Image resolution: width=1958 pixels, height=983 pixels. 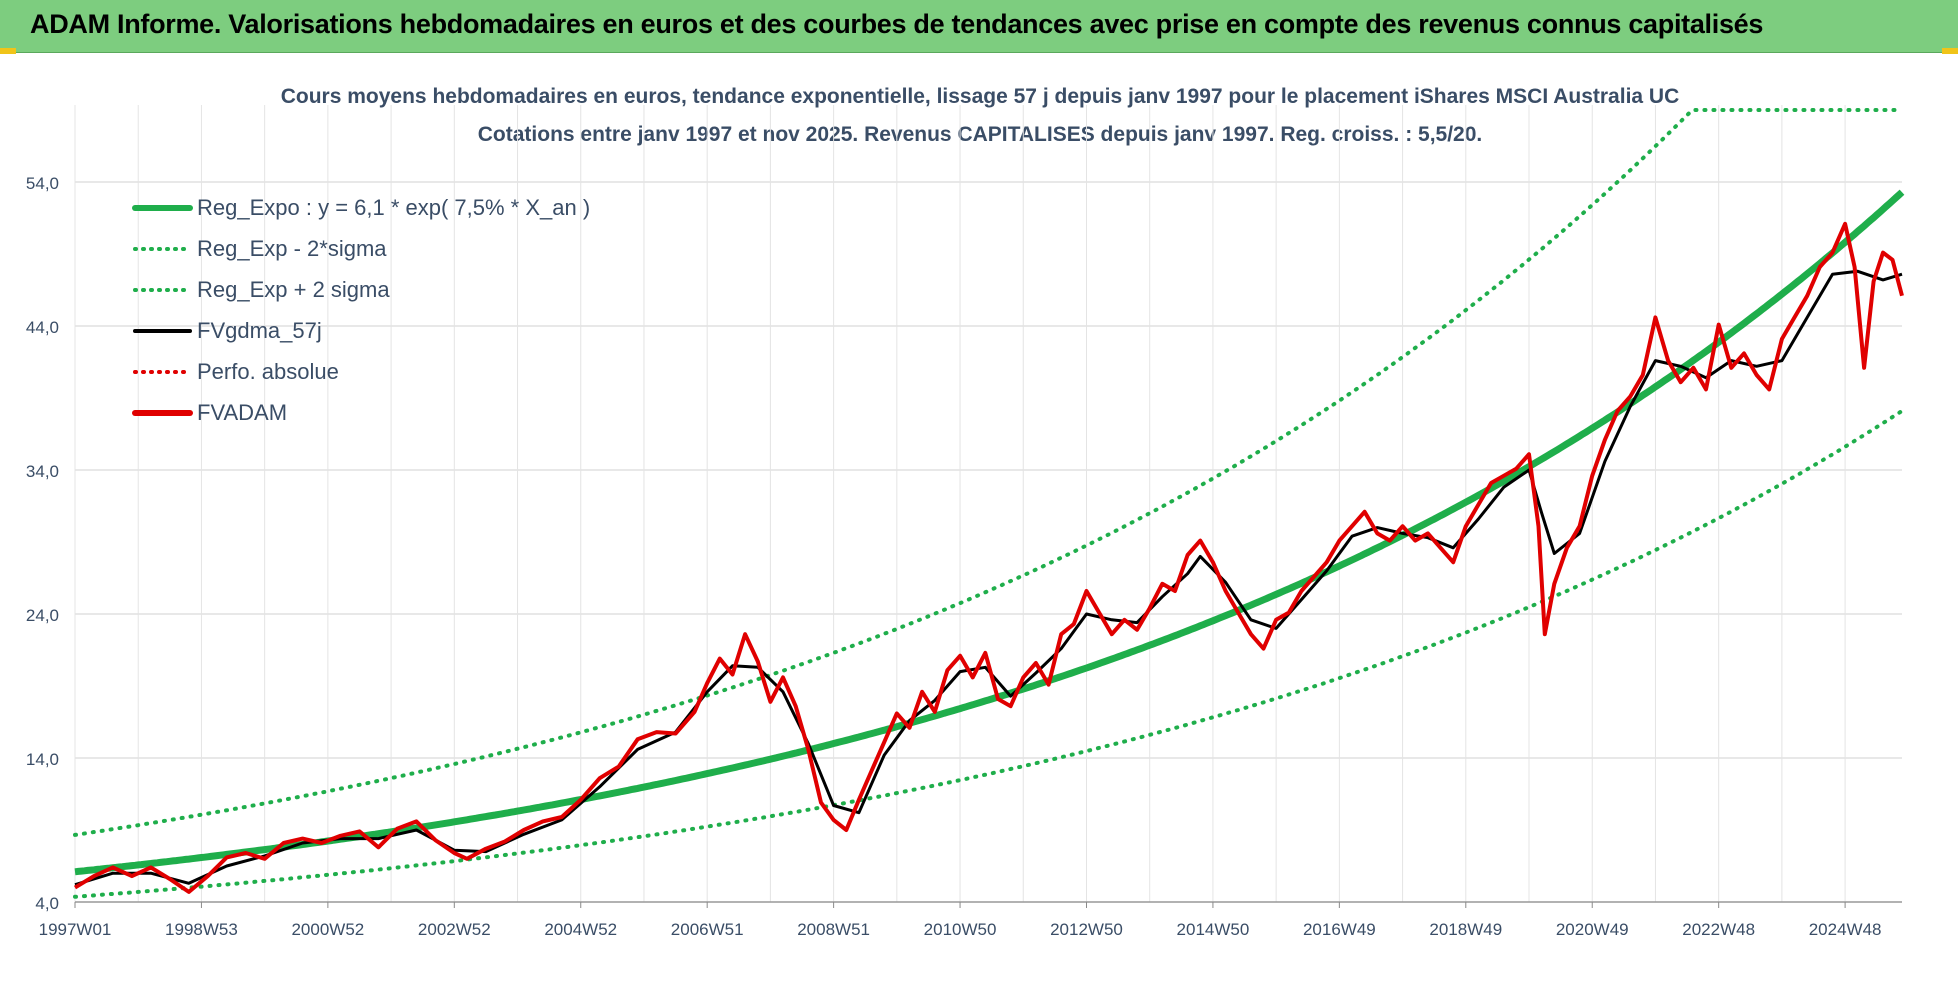 I want to click on x-tick-label: 2022W48, so click(x=1718, y=929).